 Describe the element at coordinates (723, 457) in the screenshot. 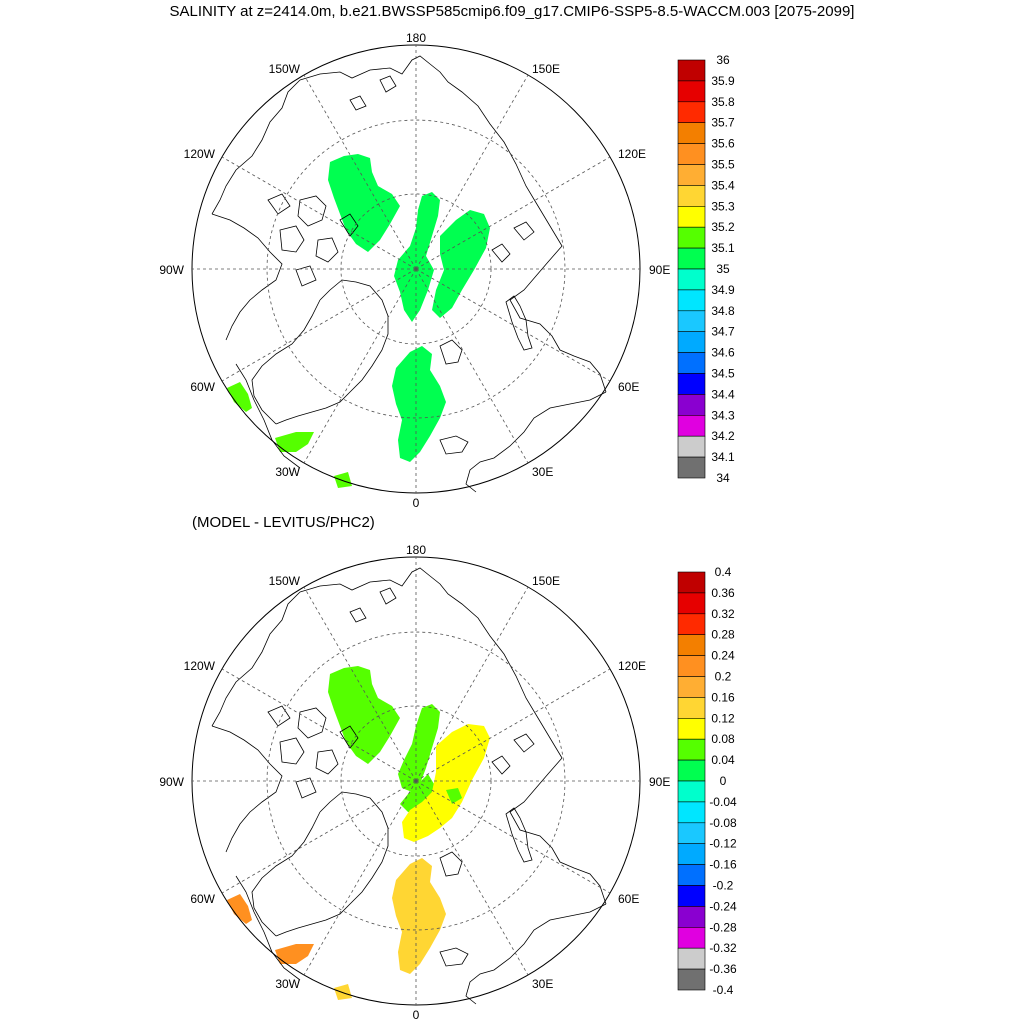

I see `colorbar-label: 34.1` at that location.